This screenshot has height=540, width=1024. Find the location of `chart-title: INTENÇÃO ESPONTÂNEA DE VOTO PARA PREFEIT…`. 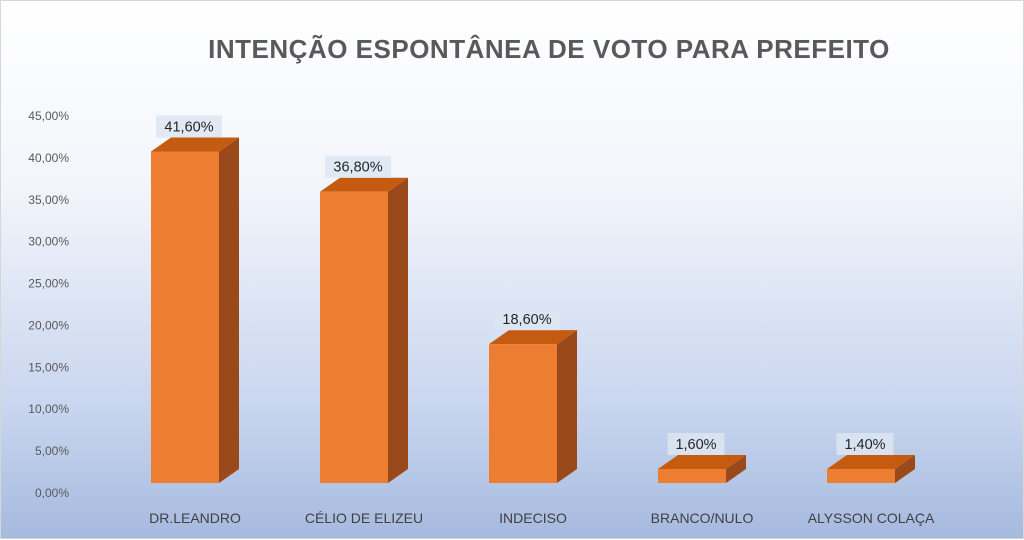

chart-title: INTENÇÃO ESPONTÂNEA DE VOTO PARA PREFEIT… is located at coordinates (549, 49).